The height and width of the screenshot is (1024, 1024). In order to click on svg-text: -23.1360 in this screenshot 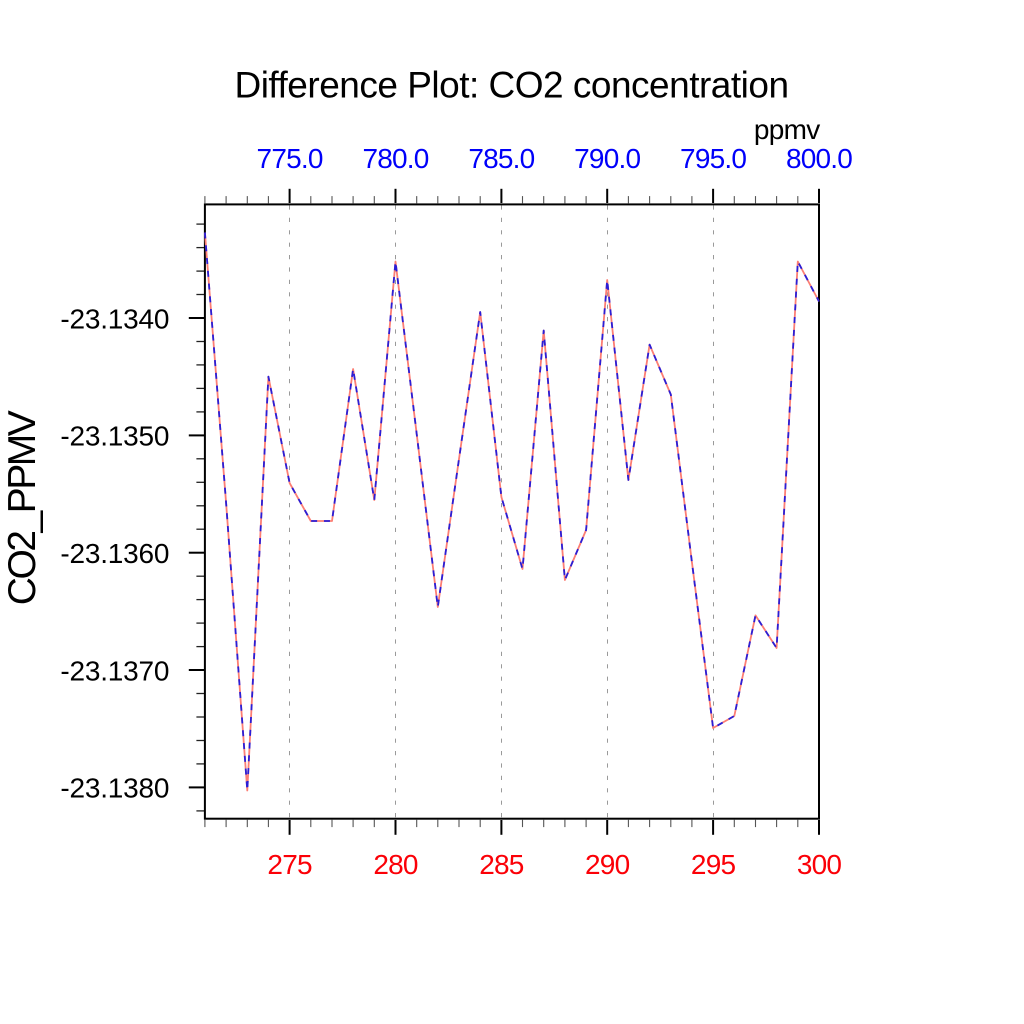, I will do `click(114, 553)`.